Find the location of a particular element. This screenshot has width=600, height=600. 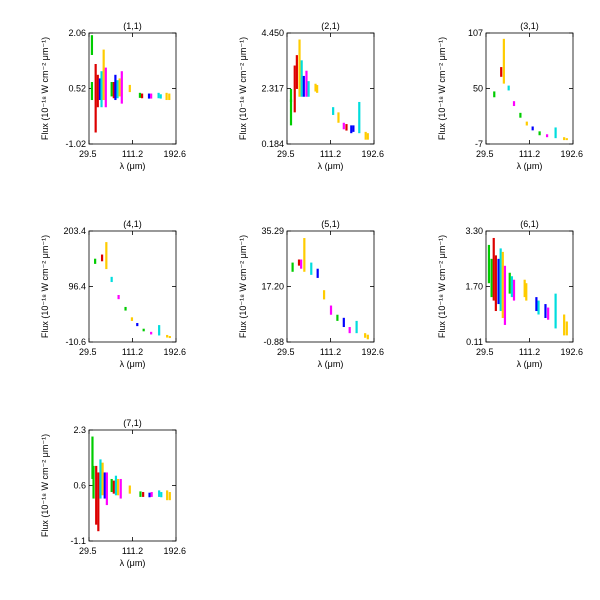

y-tick-label: 0.11 is located at coordinates (474, 342).